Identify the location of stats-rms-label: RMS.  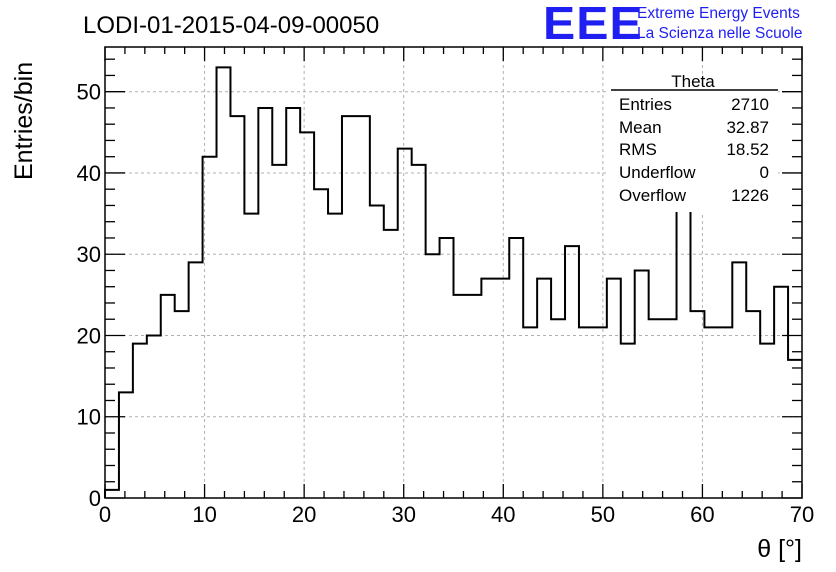
(638, 149).